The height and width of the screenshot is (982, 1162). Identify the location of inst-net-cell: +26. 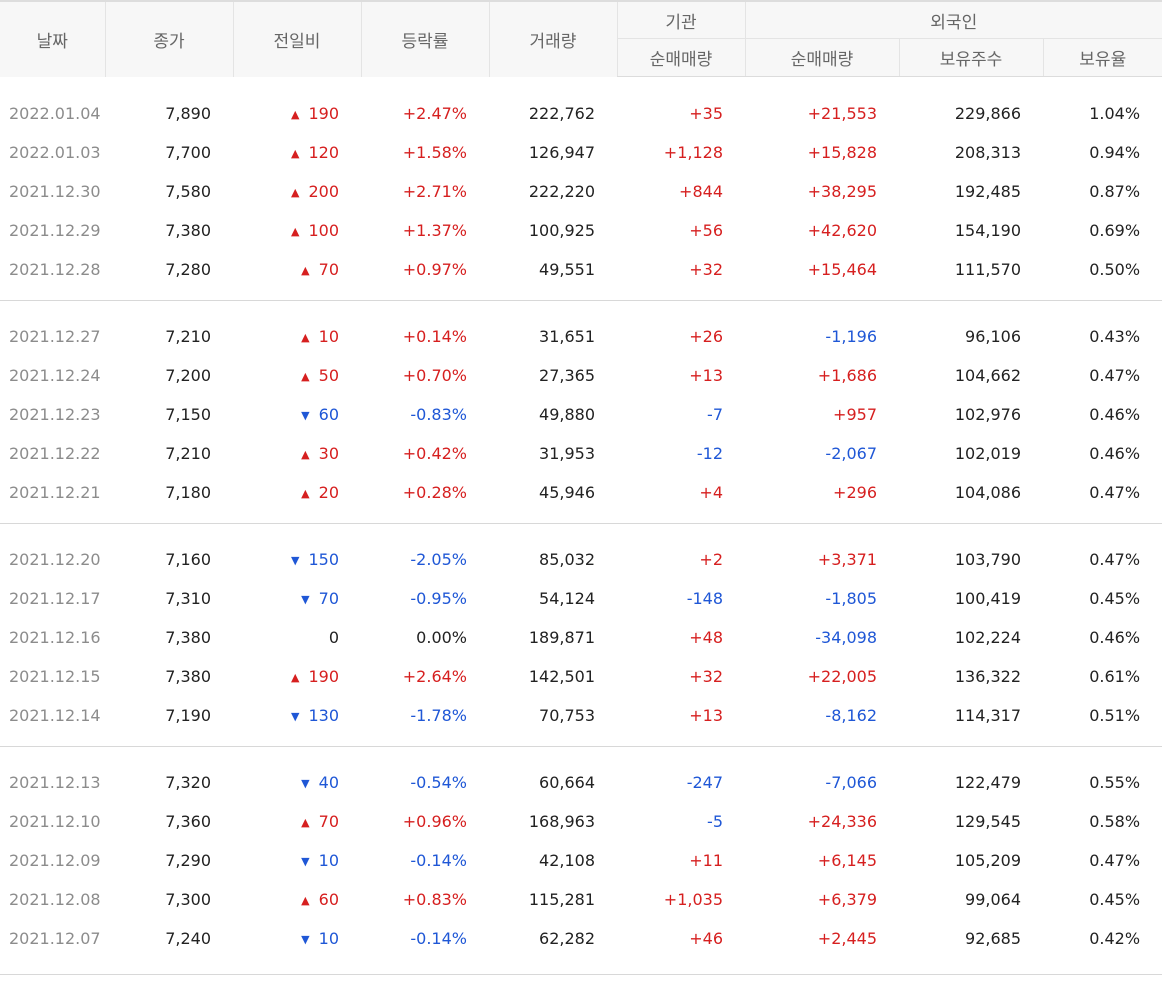
(706, 336).